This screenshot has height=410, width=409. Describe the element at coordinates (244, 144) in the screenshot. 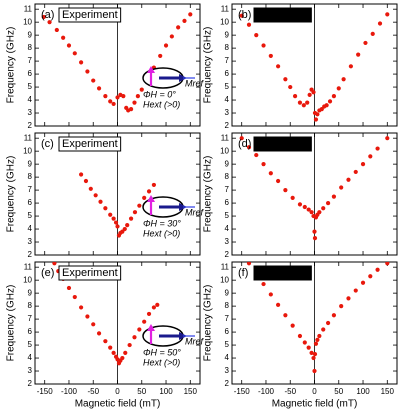

I see `panel-label: (d)` at that location.